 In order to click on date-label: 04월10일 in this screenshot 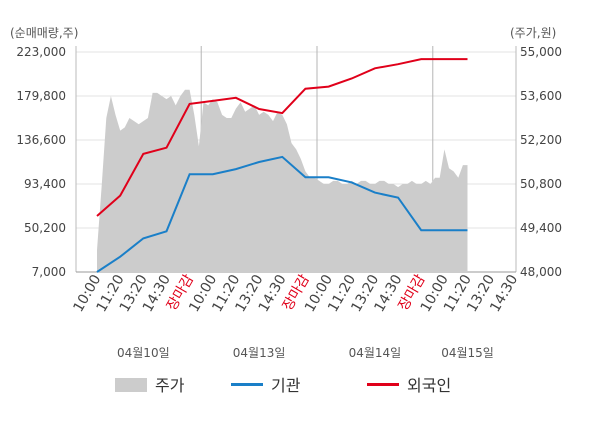, I will do `click(143, 353)`.